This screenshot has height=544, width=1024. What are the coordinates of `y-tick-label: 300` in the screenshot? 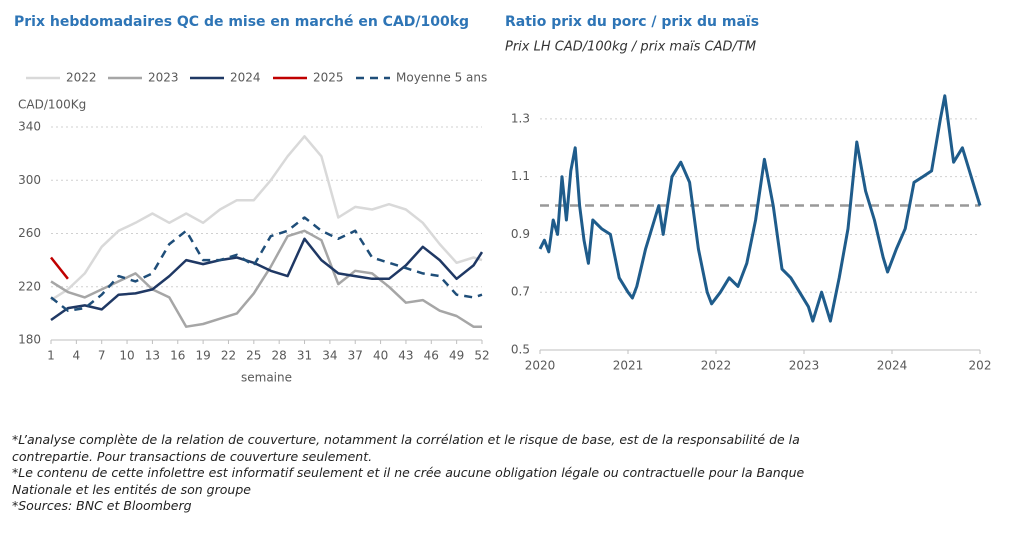 It's located at (29, 180).